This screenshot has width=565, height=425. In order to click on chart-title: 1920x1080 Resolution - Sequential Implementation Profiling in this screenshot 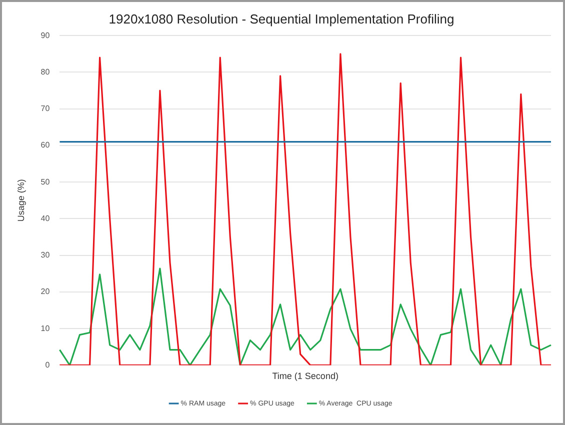, I will do `click(281, 18)`.